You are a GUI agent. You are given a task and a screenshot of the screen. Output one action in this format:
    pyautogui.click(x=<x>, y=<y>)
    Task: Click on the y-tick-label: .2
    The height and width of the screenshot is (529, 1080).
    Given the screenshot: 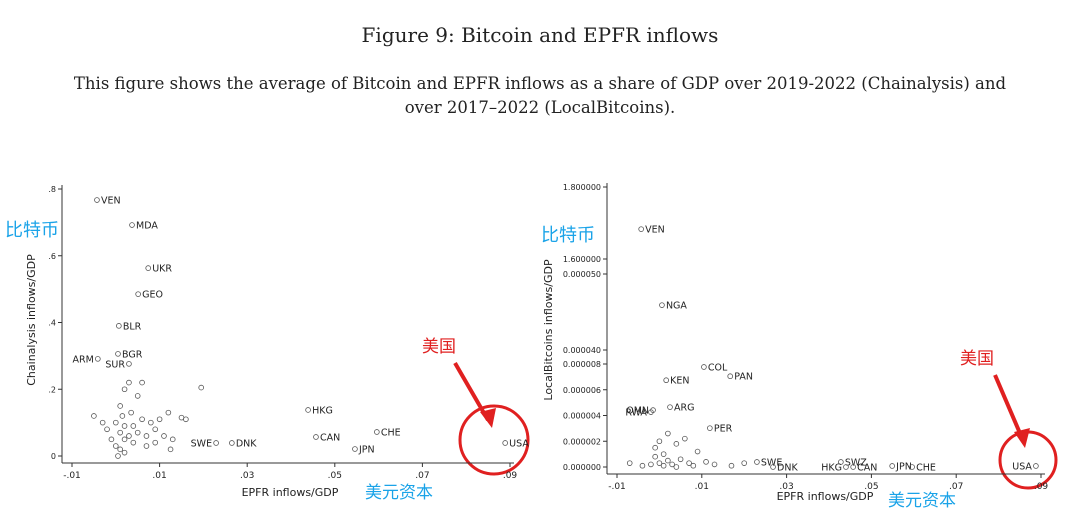 What is the action you would take?
    pyautogui.click(x=52, y=389)
    